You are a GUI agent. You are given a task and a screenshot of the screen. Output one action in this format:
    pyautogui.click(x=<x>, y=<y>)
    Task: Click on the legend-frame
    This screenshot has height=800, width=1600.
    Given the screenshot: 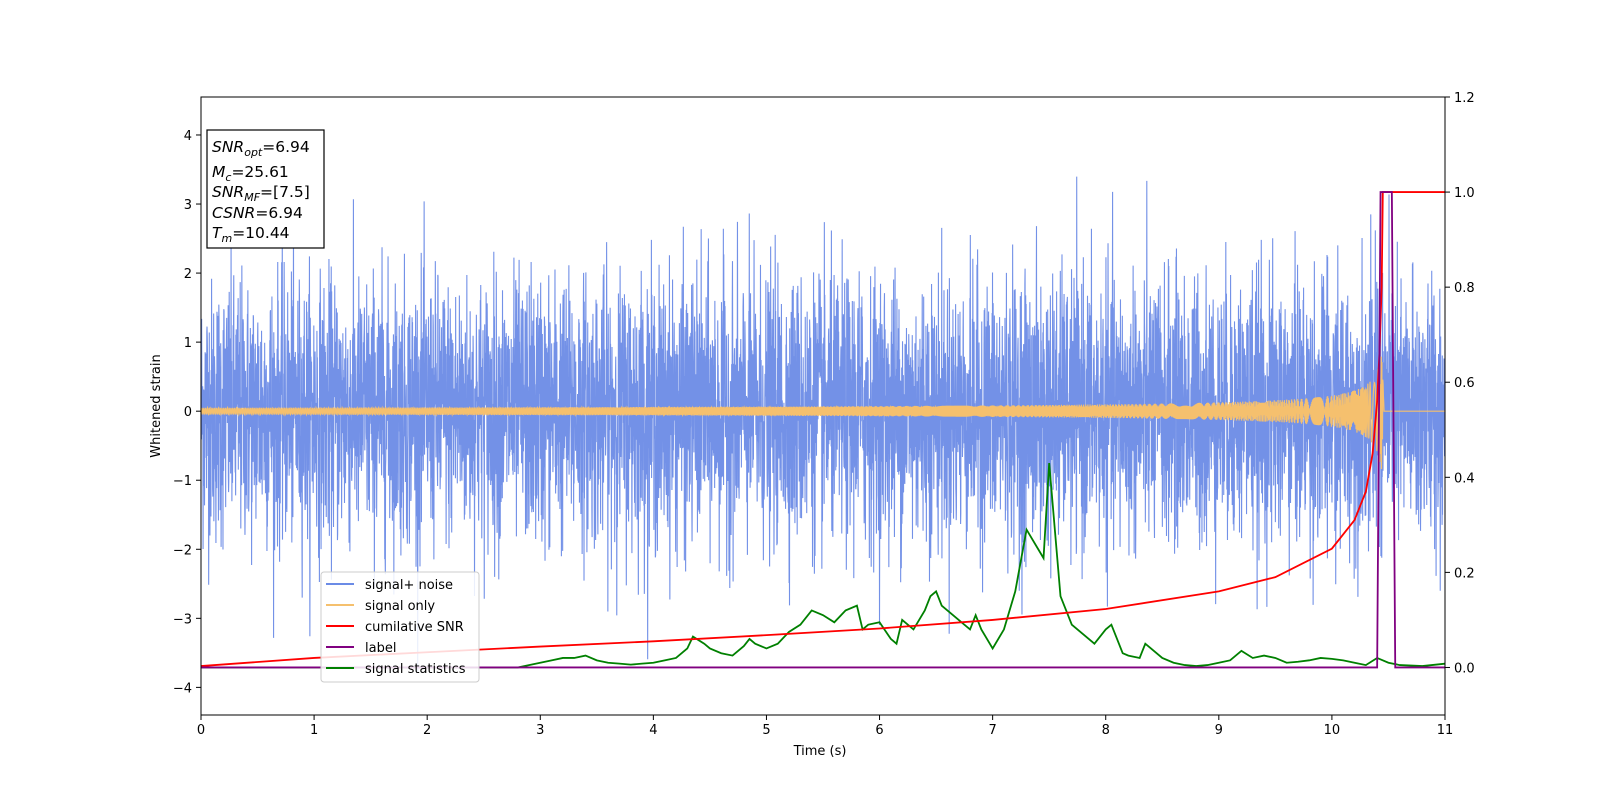 What is the action you would take?
    pyautogui.click(x=400, y=627)
    